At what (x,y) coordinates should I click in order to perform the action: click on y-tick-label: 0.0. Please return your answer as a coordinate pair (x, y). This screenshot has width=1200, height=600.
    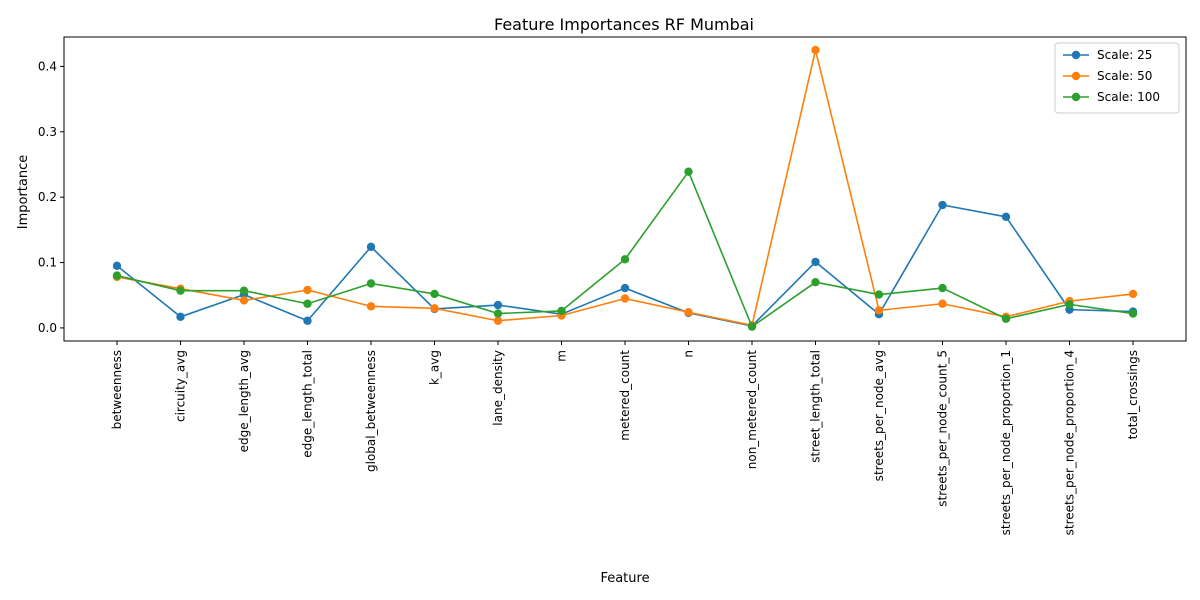
    Looking at the image, I should click on (47, 328).